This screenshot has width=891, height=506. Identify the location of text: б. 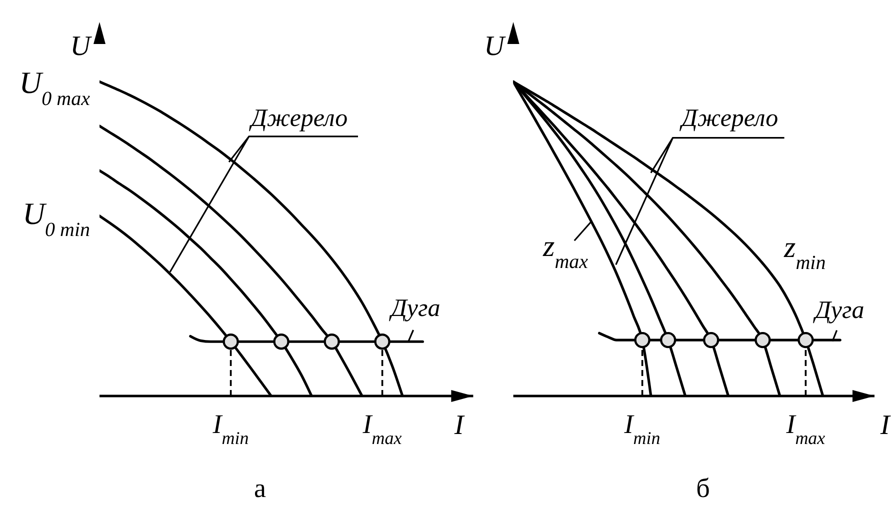
(703, 488).